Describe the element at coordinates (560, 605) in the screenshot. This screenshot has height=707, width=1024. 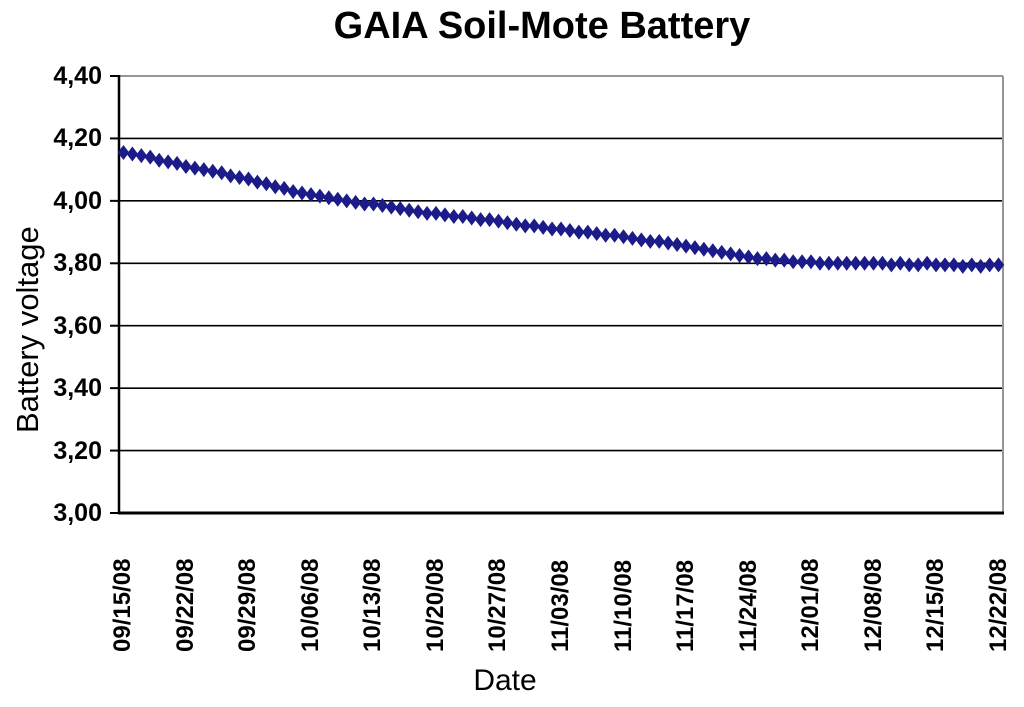
I see `x-tick-label: 11/03/08` at that location.